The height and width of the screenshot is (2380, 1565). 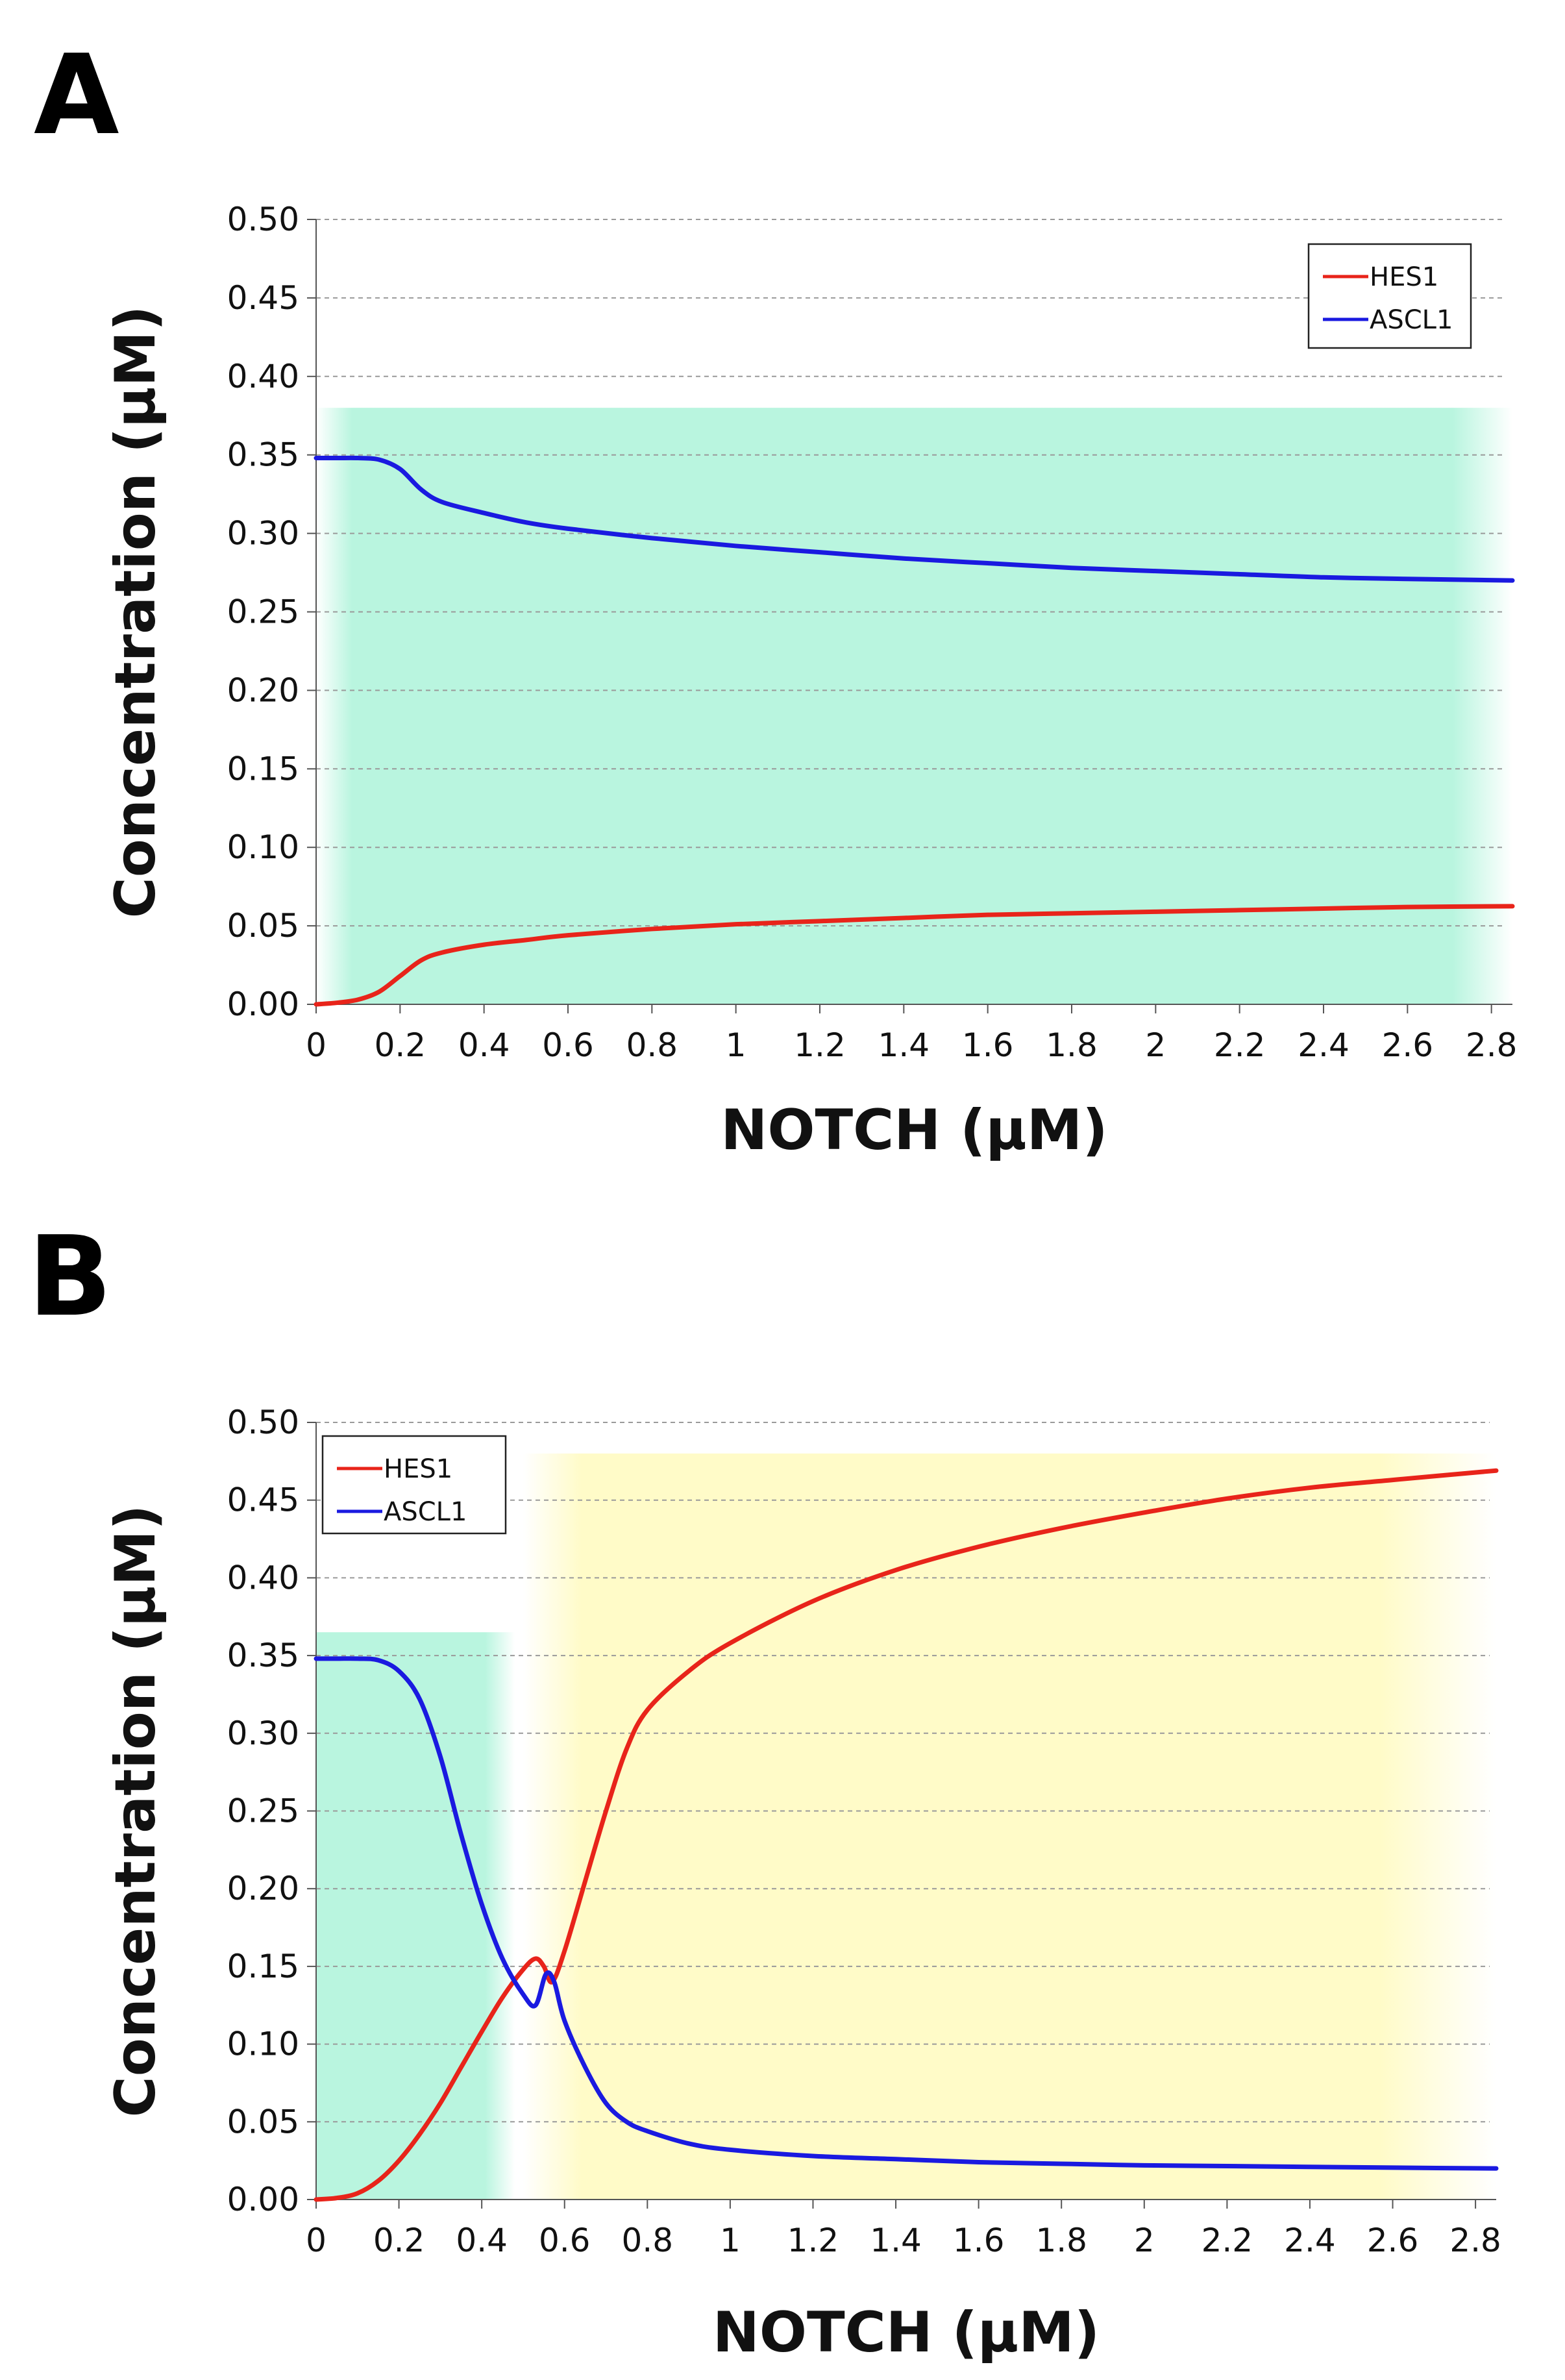 What do you see at coordinates (415, 1916) in the screenshot?
I see `green-region` at bounding box center [415, 1916].